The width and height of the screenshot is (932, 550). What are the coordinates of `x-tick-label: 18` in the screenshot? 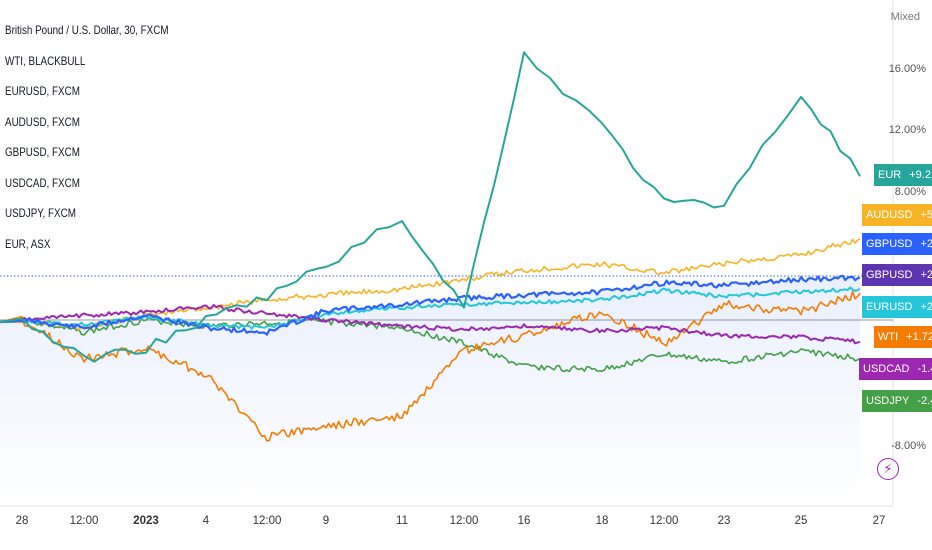 It's located at (602, 521).